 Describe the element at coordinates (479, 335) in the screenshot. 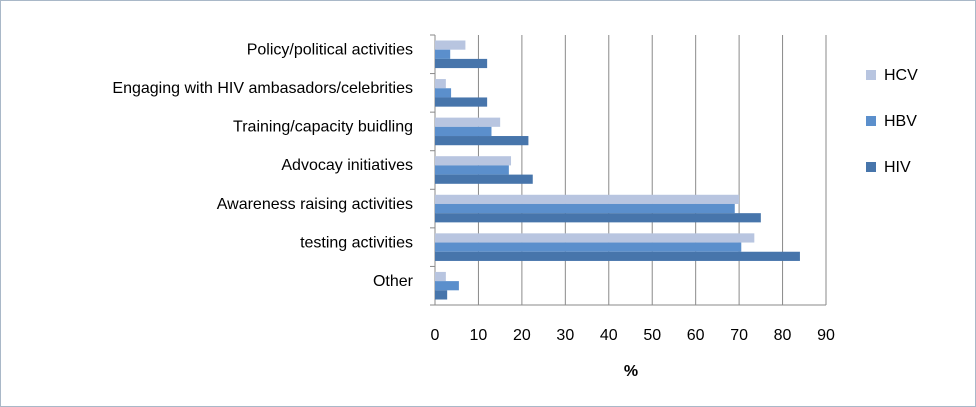

I see `x-tick-label: 10` at that location.